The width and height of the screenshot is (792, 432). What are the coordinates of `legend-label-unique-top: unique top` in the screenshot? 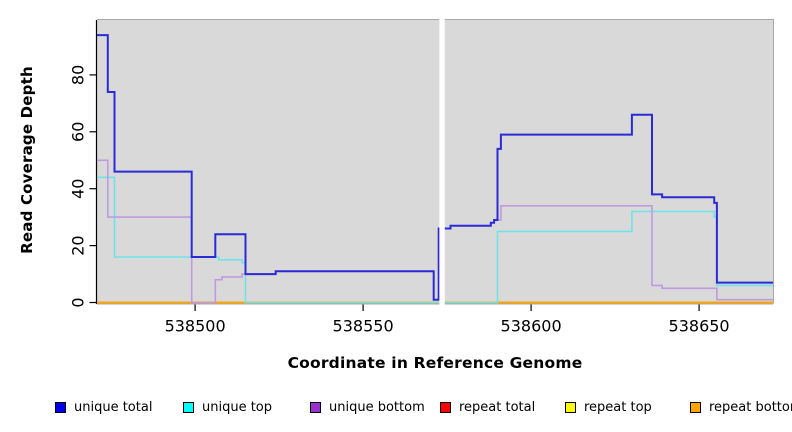 It's located at (237, 407).